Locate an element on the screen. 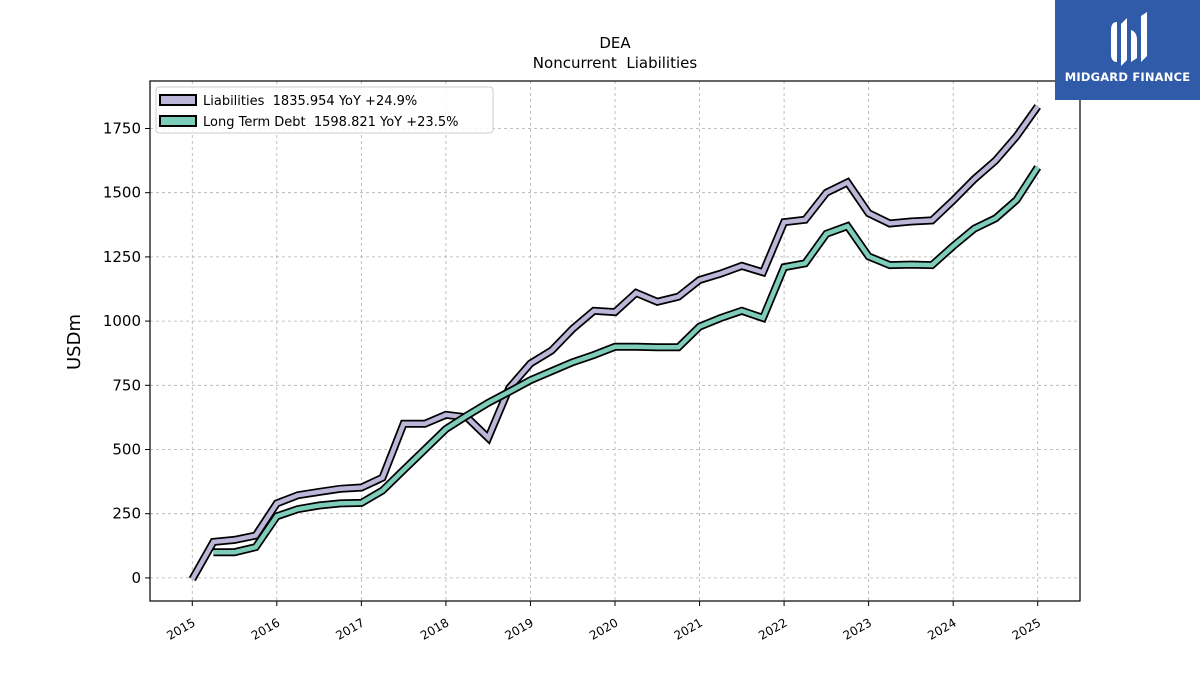  legend-label: Long Term Debt 1598.821 YoY +23.5% is located at coordinates (330, 122).